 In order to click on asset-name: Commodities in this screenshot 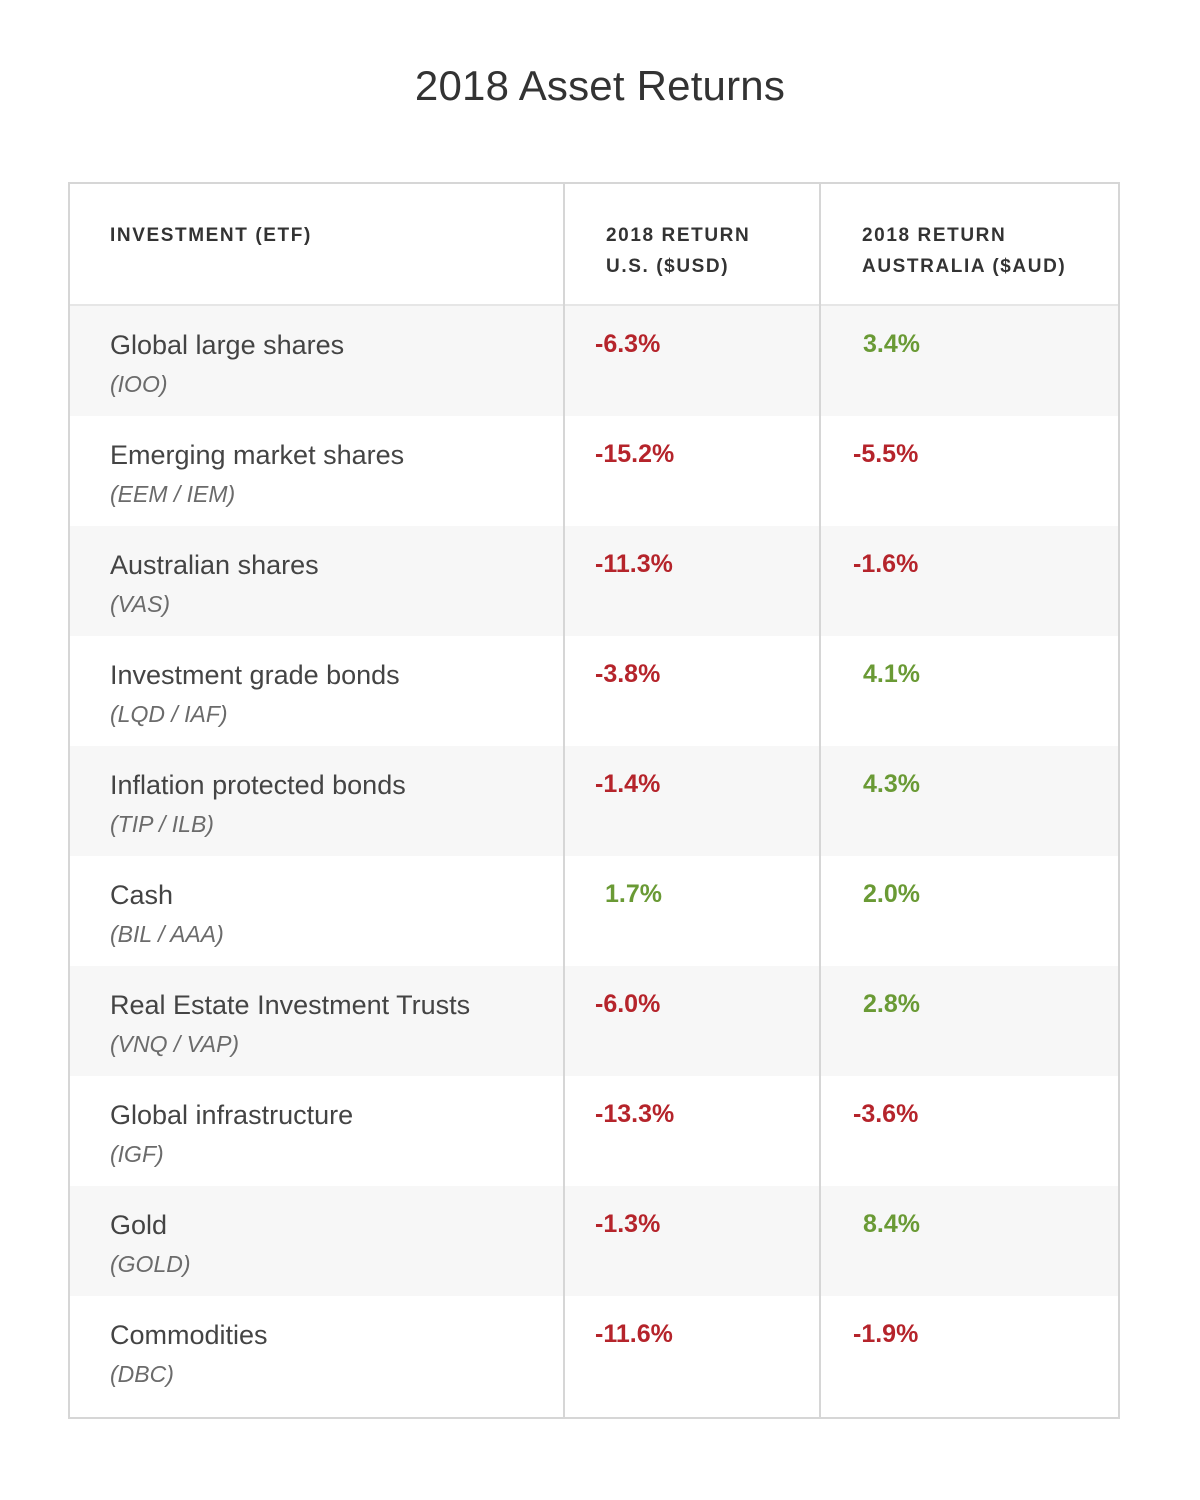, I will do `click(189, 1335)`.